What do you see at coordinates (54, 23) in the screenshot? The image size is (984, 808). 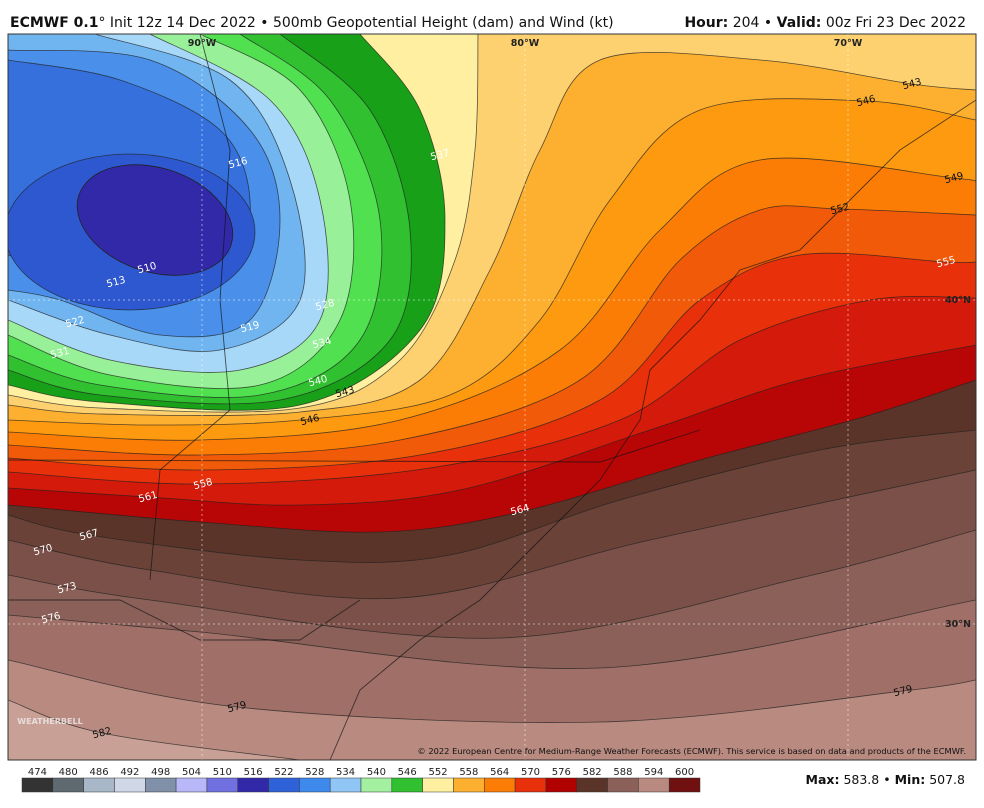 I see `model: ECMWF 0.1` at bounding box center [54, 23].